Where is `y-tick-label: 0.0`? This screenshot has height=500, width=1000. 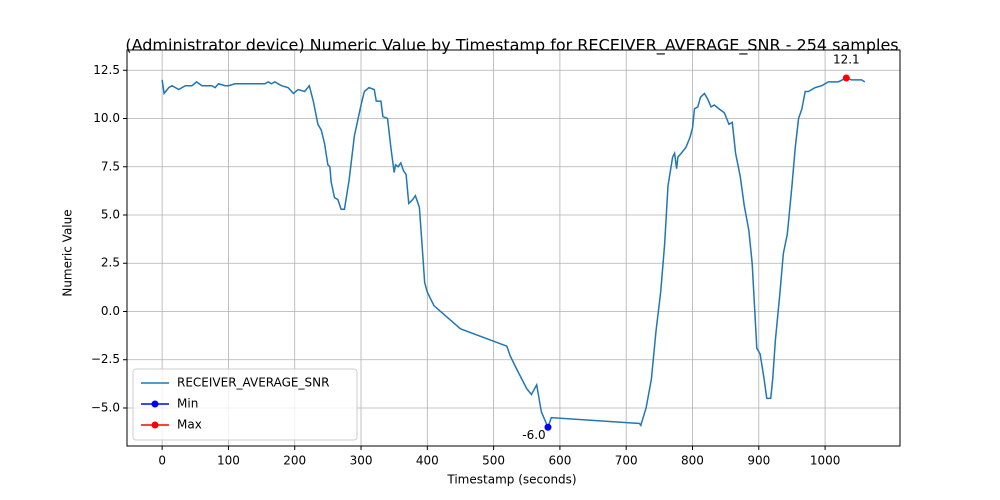 y-tick-label: 0.0 is located at coordinates (110, 311).